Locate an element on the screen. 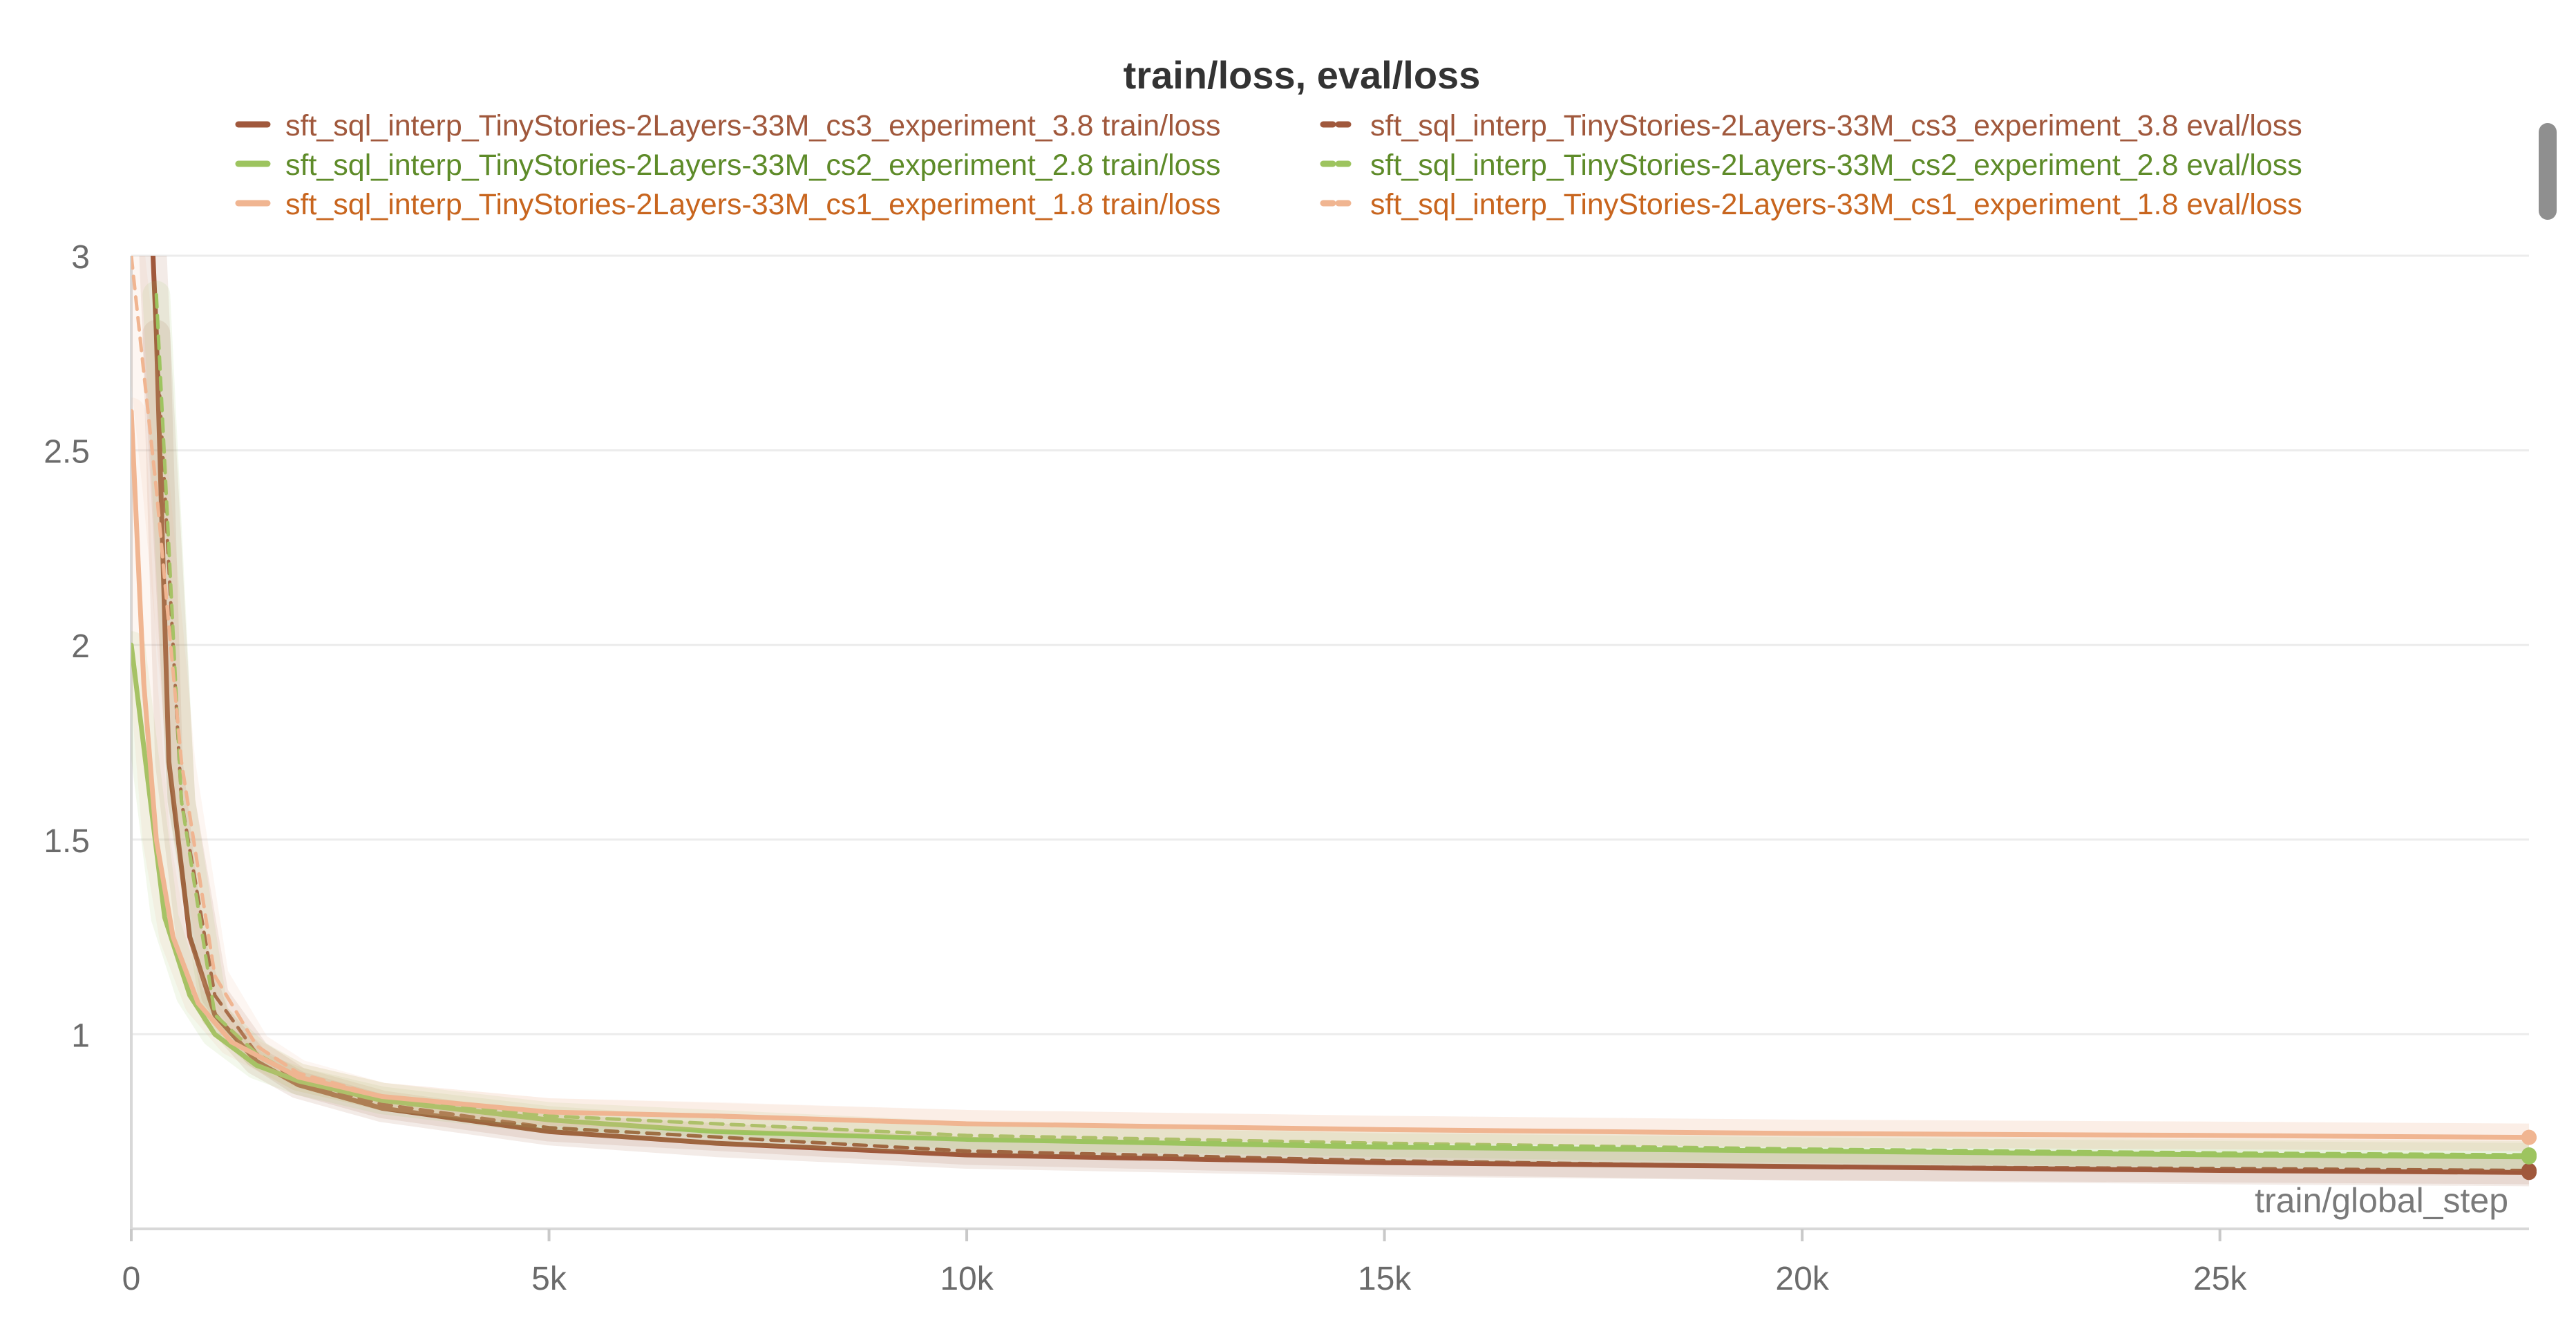 This screenshot has height=1336, width=2576. x-tick-label: 5k is located at coordinates (549, 1279).